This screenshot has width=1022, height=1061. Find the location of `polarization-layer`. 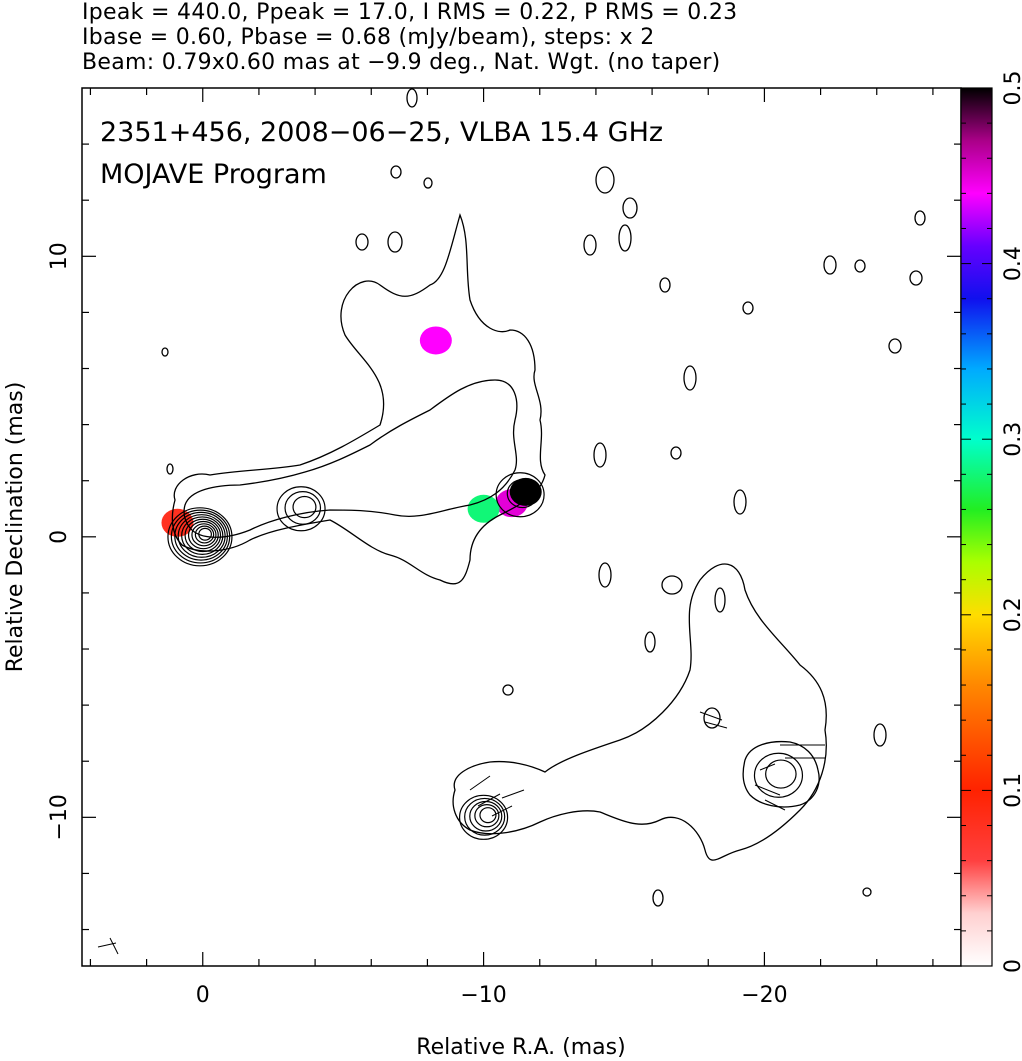

polarization-layer is located at coordinates (351, 431).